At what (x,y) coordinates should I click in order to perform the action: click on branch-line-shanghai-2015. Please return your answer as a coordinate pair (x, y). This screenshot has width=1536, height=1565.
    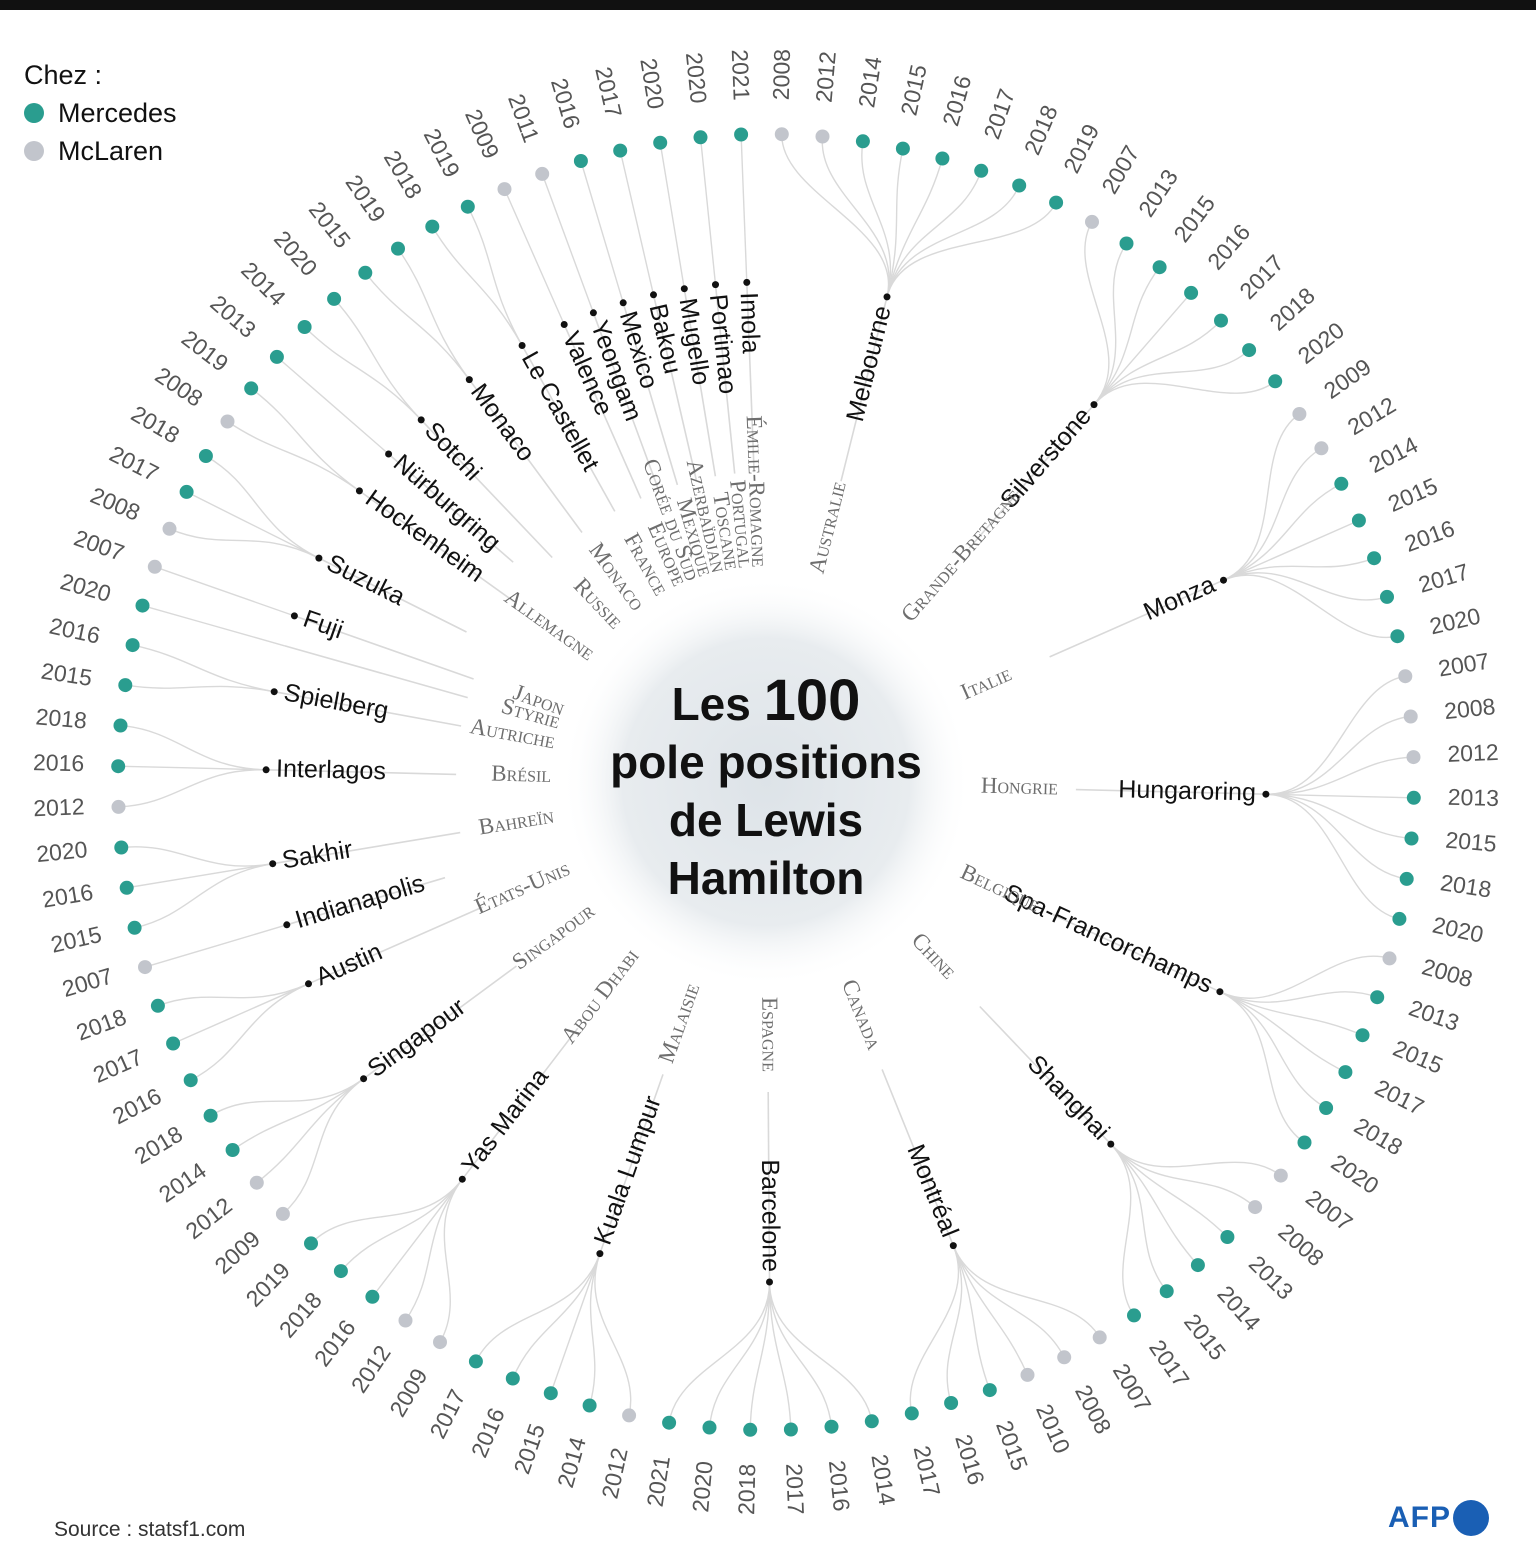
    Looking at the image, I should click on (1139, 1217).